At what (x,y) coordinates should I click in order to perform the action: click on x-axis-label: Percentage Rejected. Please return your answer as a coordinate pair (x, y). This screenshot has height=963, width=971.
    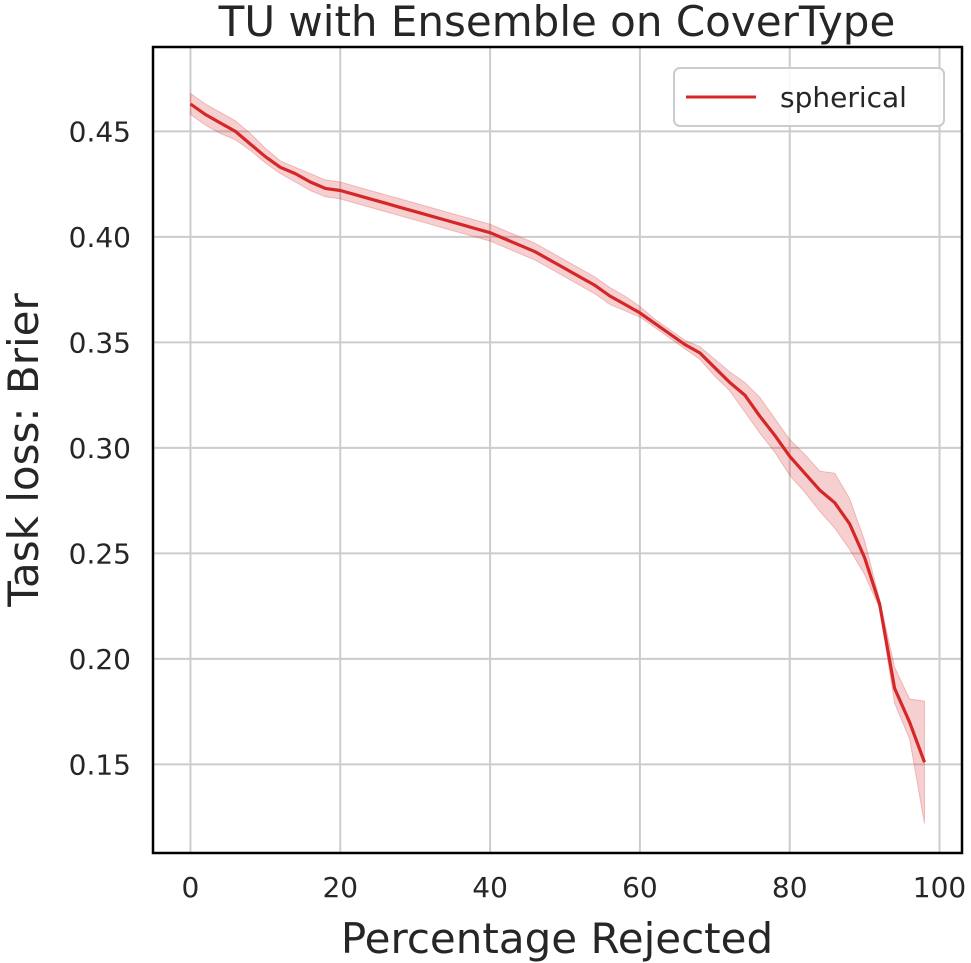
    Looking at the image, I should click on (557, 938).